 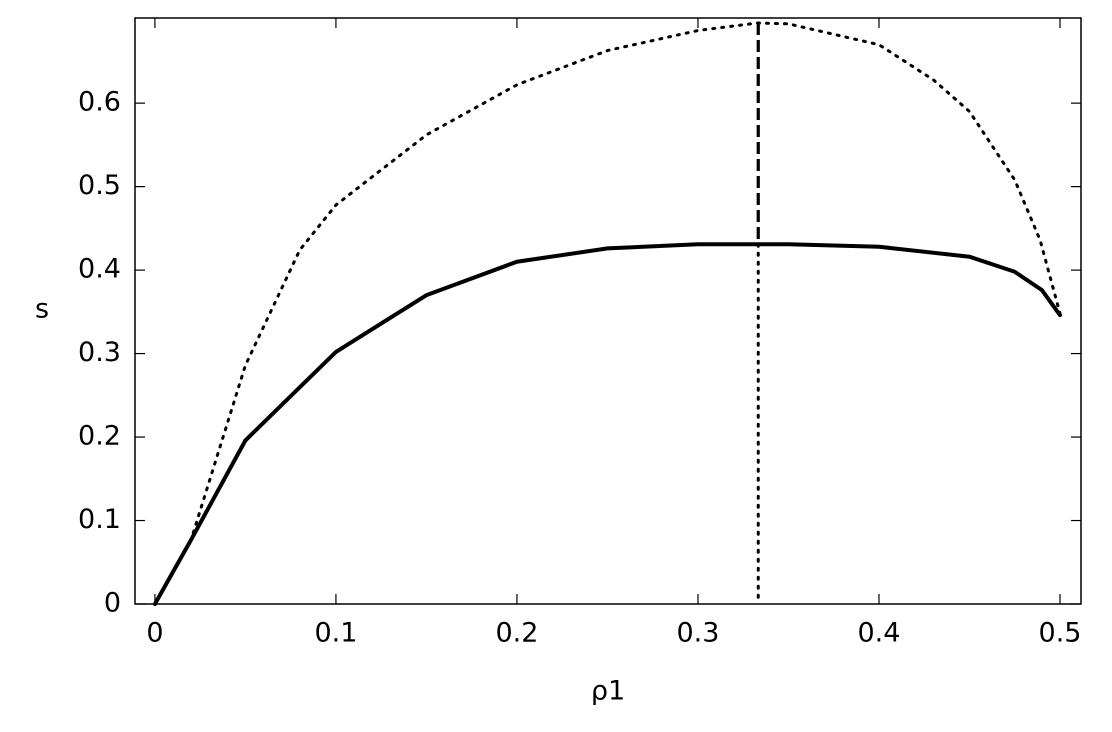 What do you see at coordinates (99, 185) in the screenshot?
I see `y-tick-label: 0.5` at bounding box center [99, 185].